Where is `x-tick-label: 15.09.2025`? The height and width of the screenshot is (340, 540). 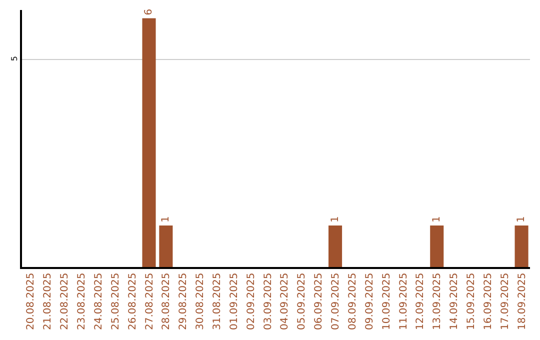 x-tick-label: 15.09.2025 is located at coordinates (471, 301).